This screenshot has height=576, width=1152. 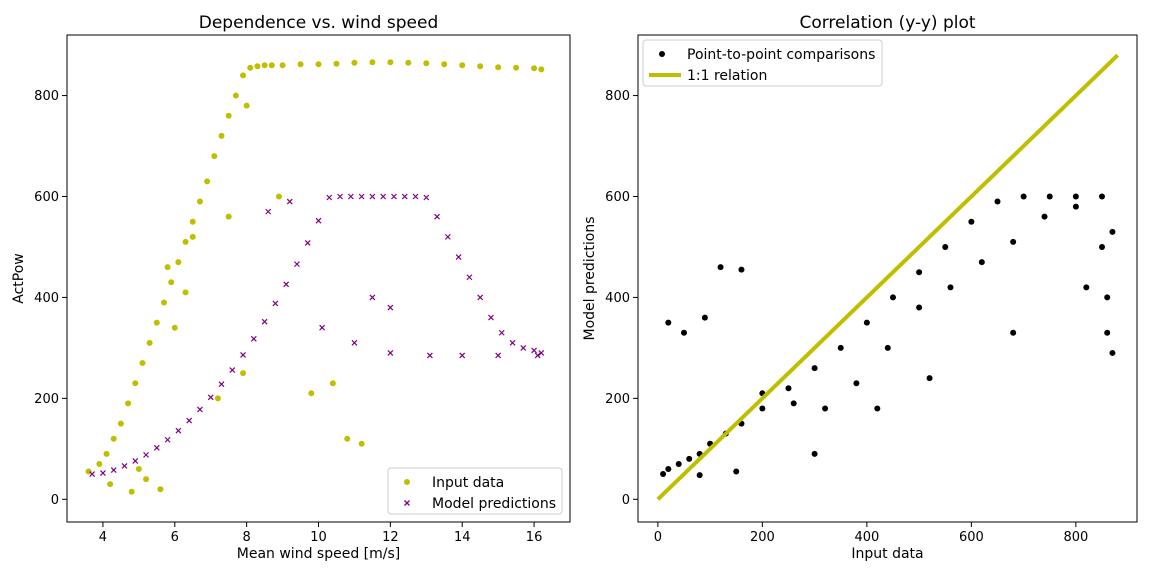 What do you see at coordinates (658, 537) in the screenshot?
I see `x-tick-label: 0` at bounding box center [658, 537].